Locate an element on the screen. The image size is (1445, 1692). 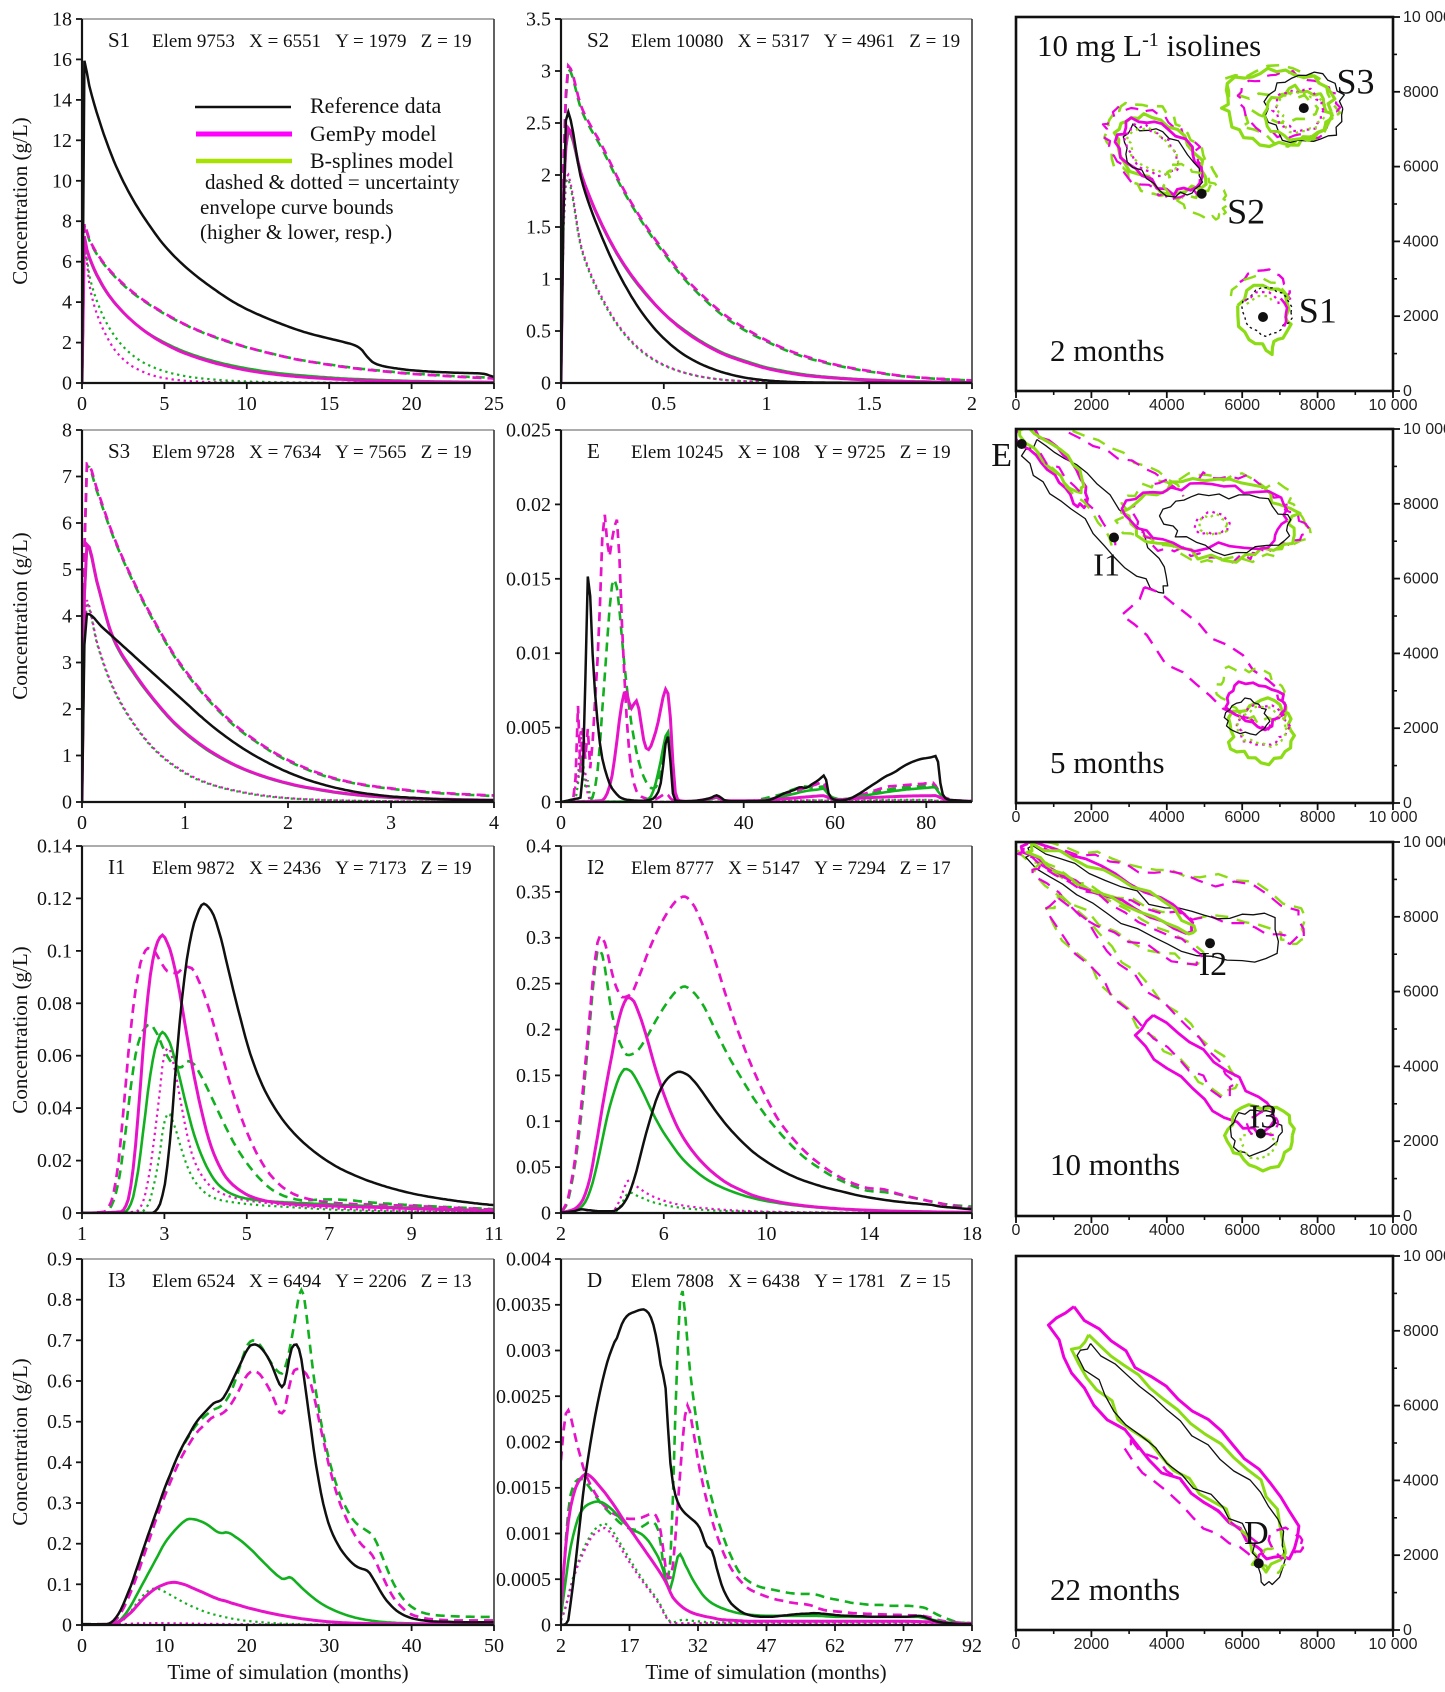
svg-text: 0.002 is located at coordinates (528, 1443).